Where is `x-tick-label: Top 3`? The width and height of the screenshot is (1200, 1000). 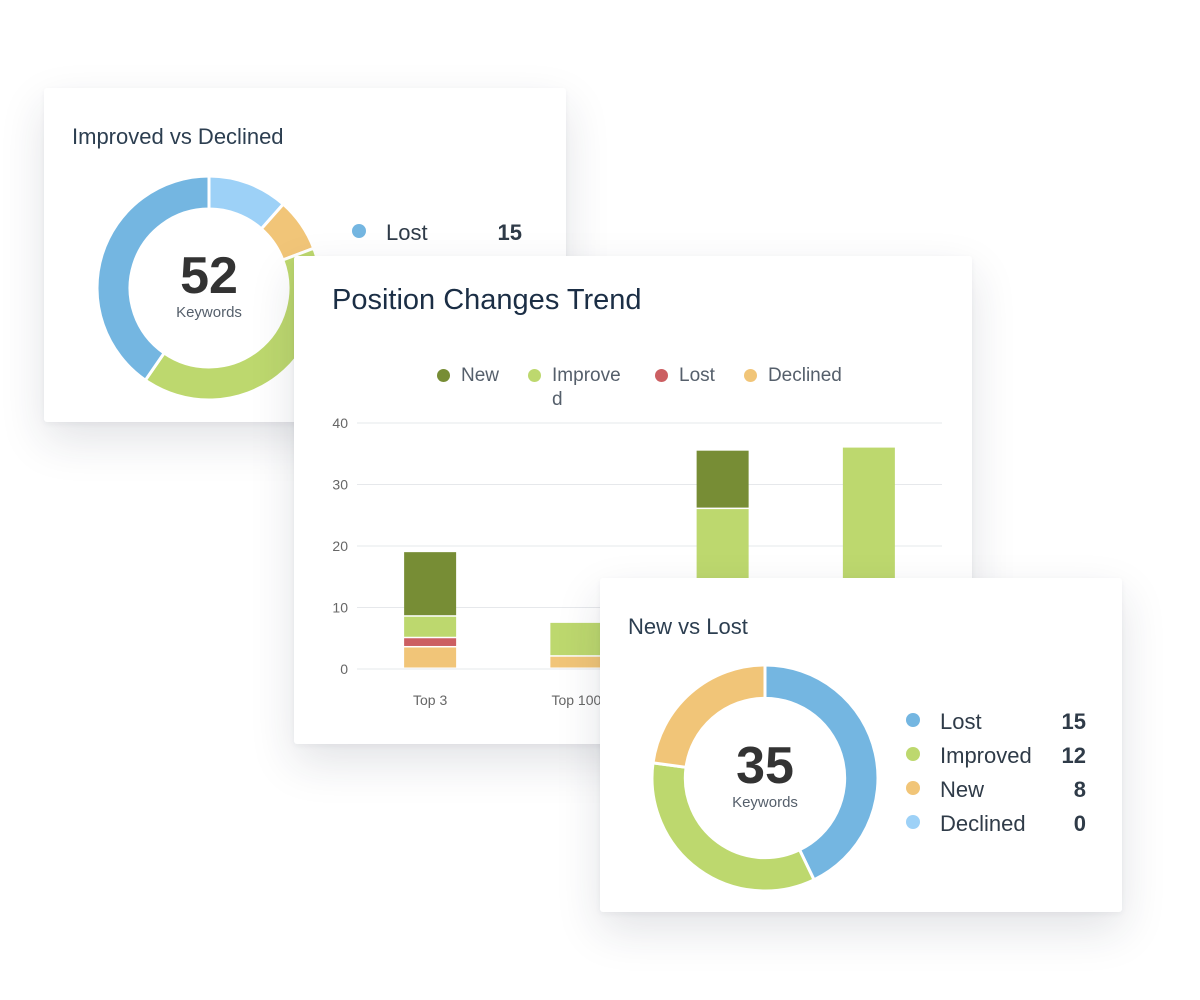 x-tick-label: Top 3 is located at coordinates (430, 700).